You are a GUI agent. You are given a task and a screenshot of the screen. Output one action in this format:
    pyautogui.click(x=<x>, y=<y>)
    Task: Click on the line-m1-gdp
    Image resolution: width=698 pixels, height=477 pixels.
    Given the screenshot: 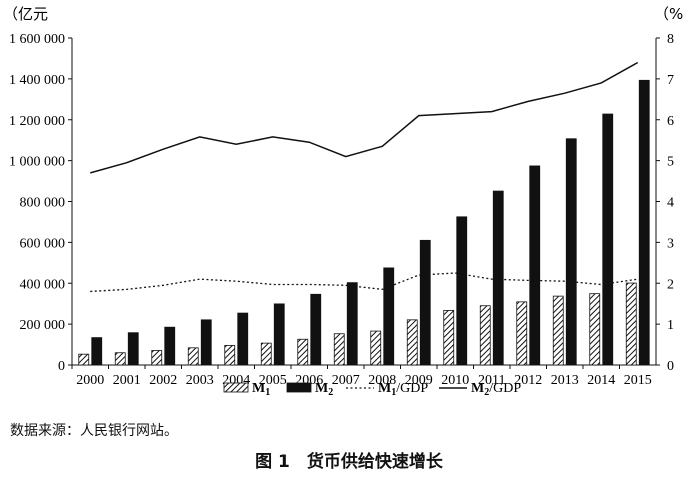 What is the action you would take?
    pyautogui.click(x=364, y=282)
    